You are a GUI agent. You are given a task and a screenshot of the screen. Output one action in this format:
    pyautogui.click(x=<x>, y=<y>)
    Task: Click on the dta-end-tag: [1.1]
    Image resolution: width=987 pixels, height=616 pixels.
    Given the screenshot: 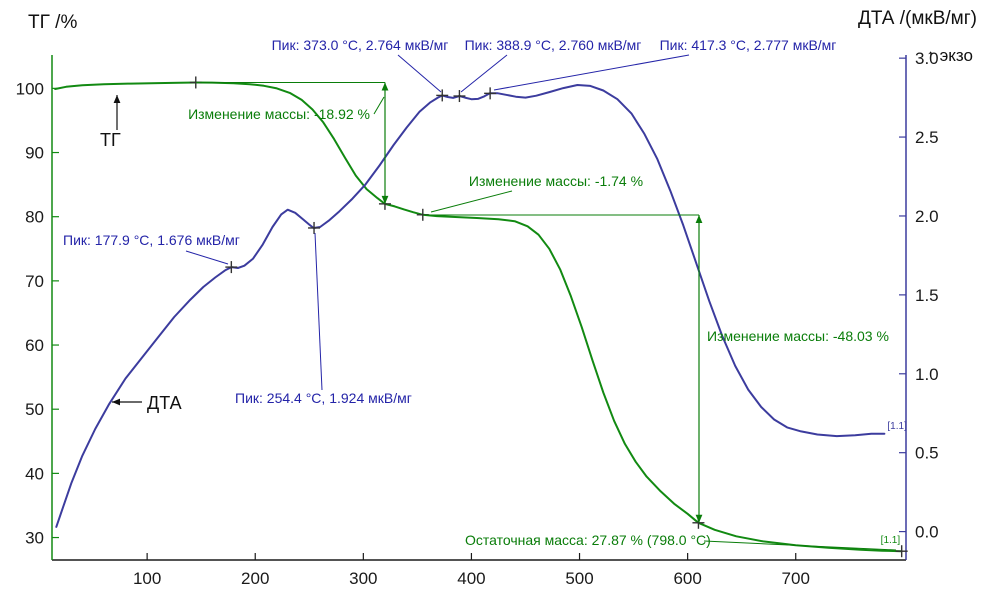 What is the action you would take?
    pyautogui.click(x=897, y=426)
    